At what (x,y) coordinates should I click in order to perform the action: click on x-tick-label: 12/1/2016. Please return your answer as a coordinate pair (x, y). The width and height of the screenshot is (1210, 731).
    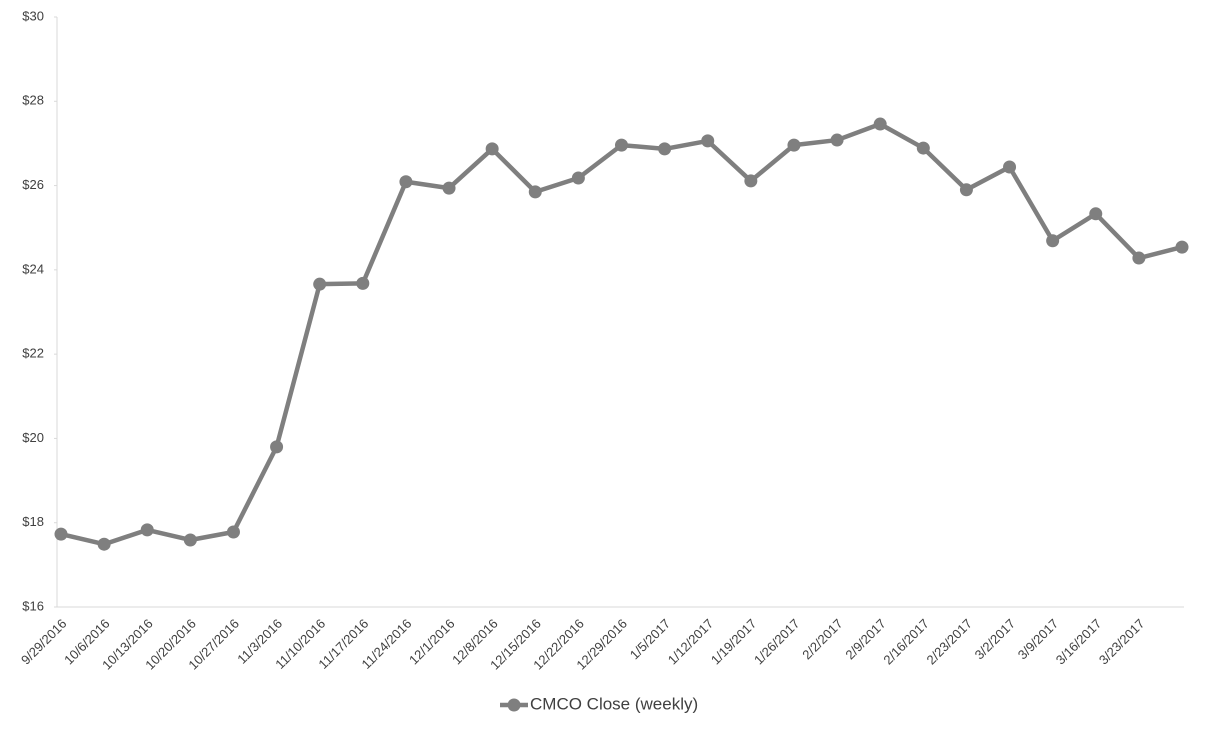
    Looking at the image, I should click on (432, 642).